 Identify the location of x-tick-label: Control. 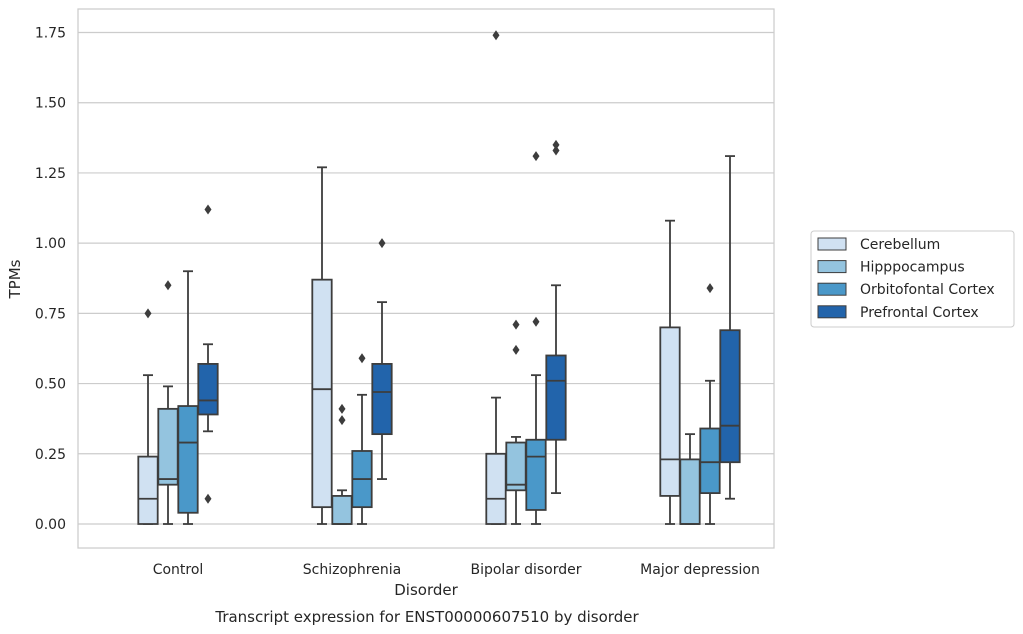
(178, 570).